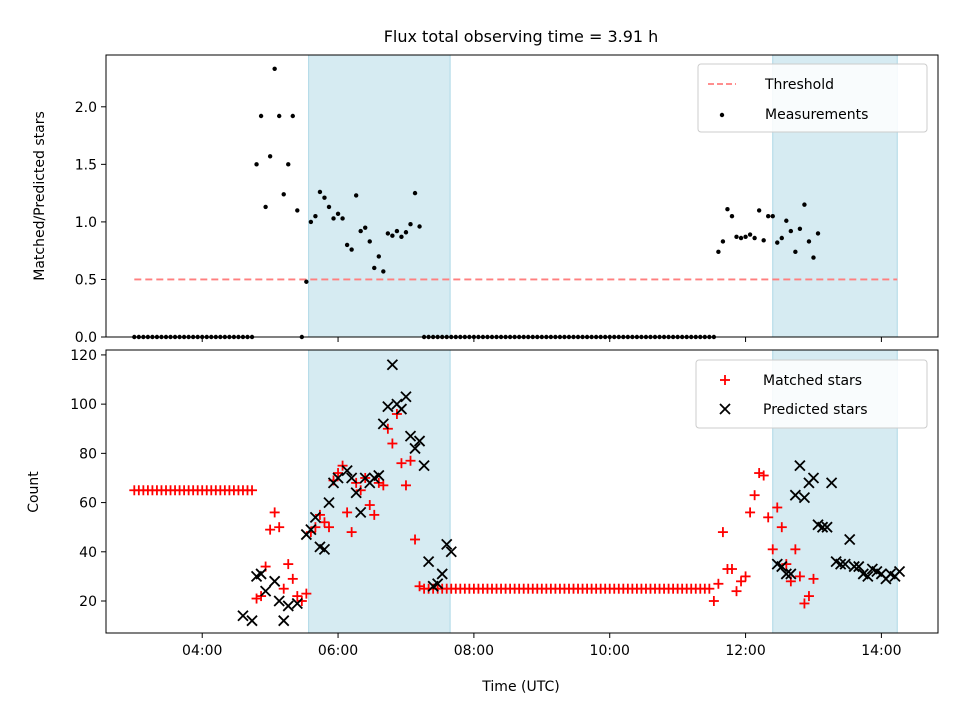 This screenshot has height=720, width=960. Describe the element at coordinates (86, 165) in the screenshot. I see `top-y-tick-label: 1.5` at that location.